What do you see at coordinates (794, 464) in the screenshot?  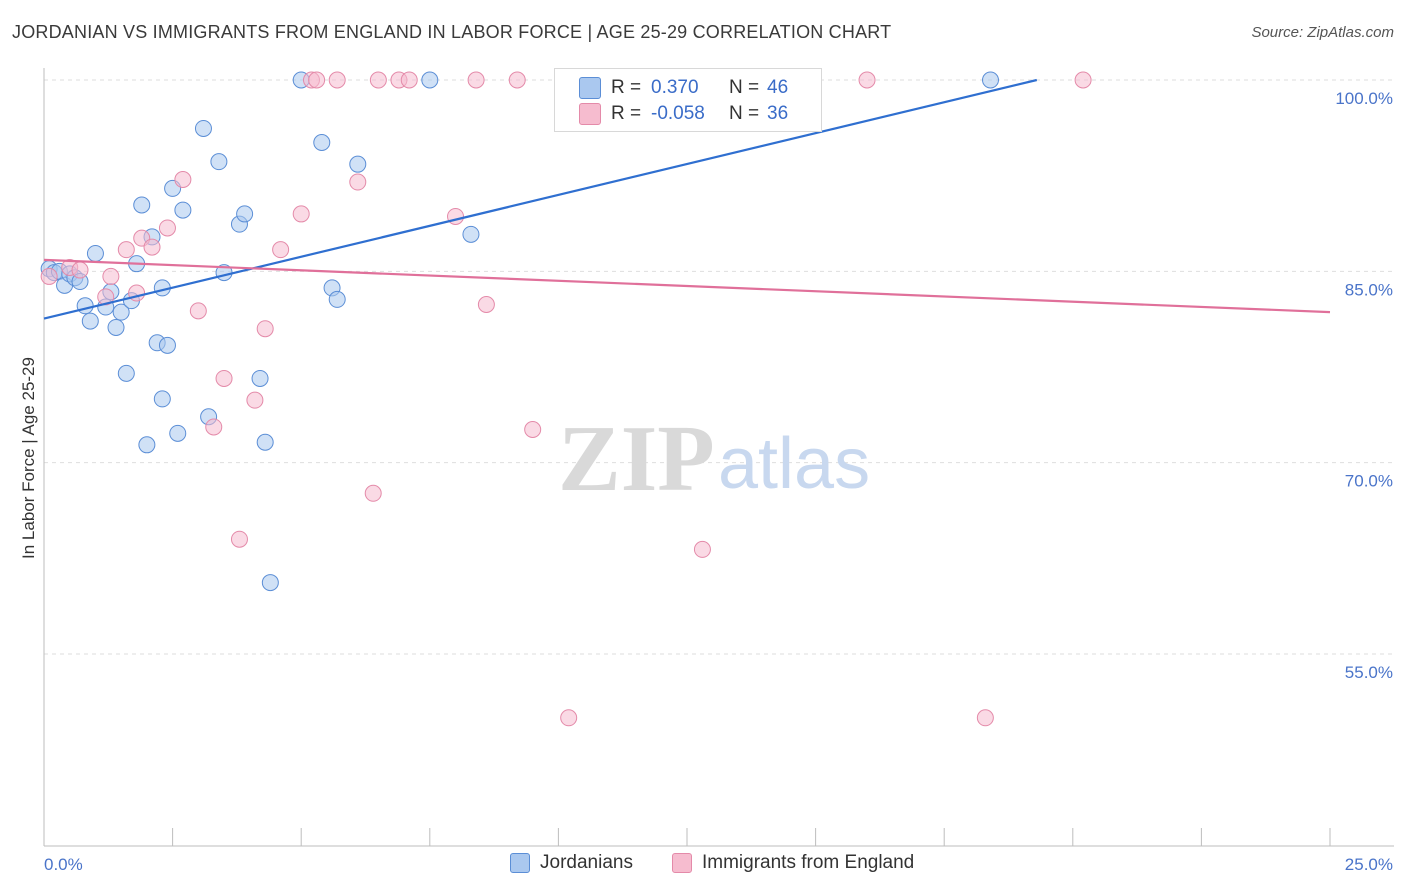 I see `watermark-atlas: atlas` at bounding box center [794, 464].